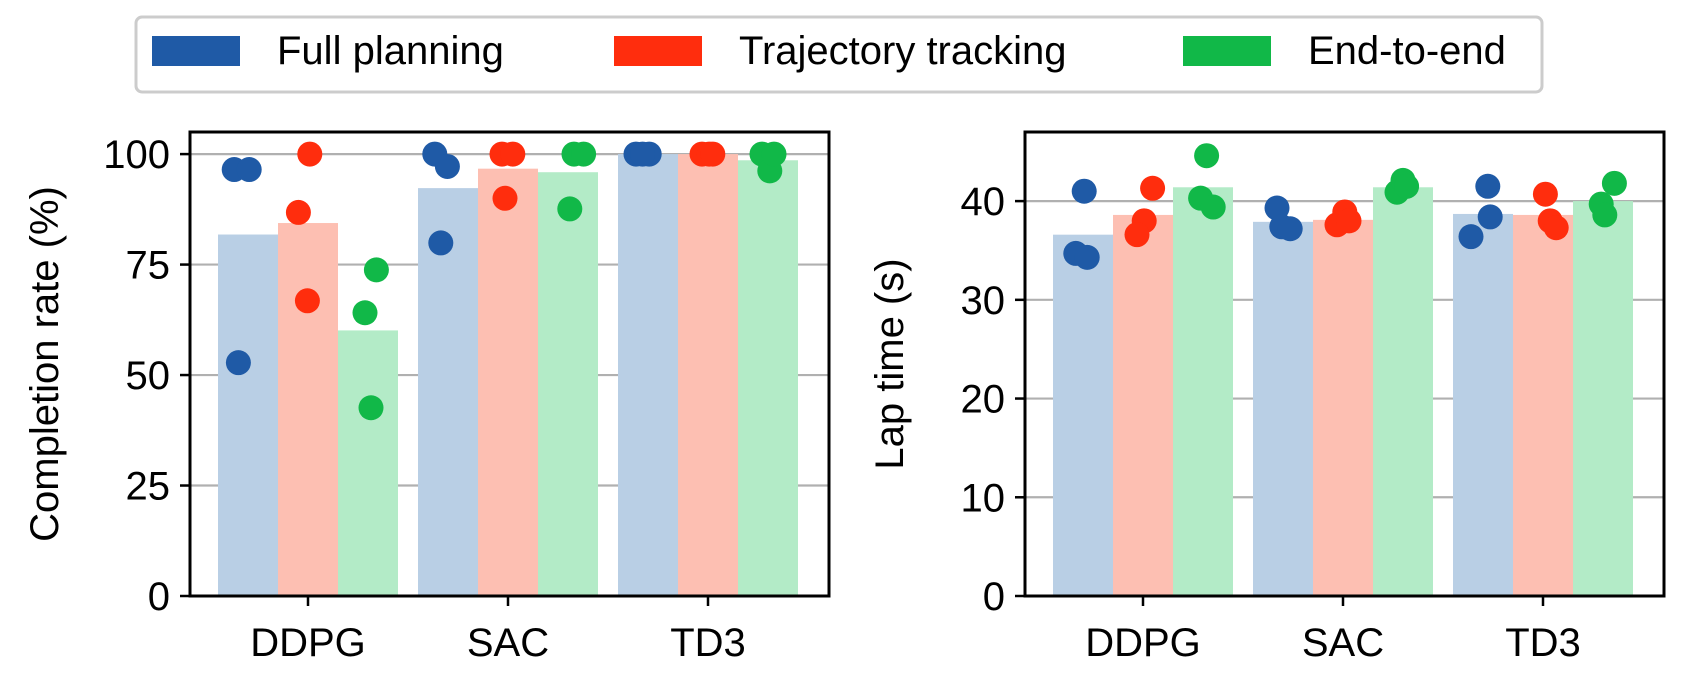 The image size is (1683, 675). What do you see at coordinates (903, 51) in the screenshot?
I see `legend-label-trajectory-tracking: Trajectory tracking` at bounding box center [903, 51].